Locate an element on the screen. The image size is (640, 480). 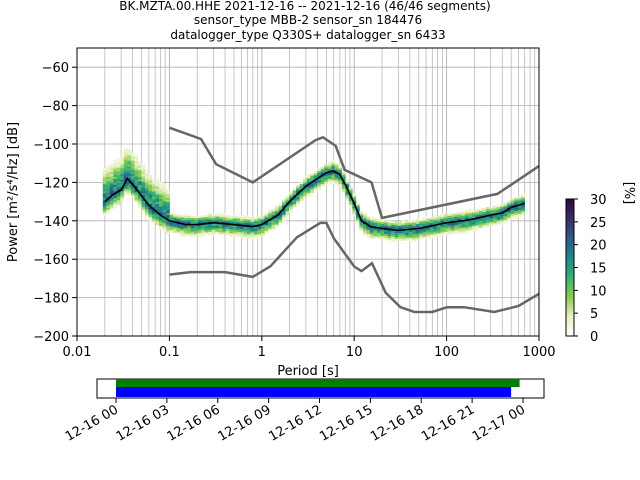
timeline-tick-label: 12-16 09 is located at coordinates (245, 423).